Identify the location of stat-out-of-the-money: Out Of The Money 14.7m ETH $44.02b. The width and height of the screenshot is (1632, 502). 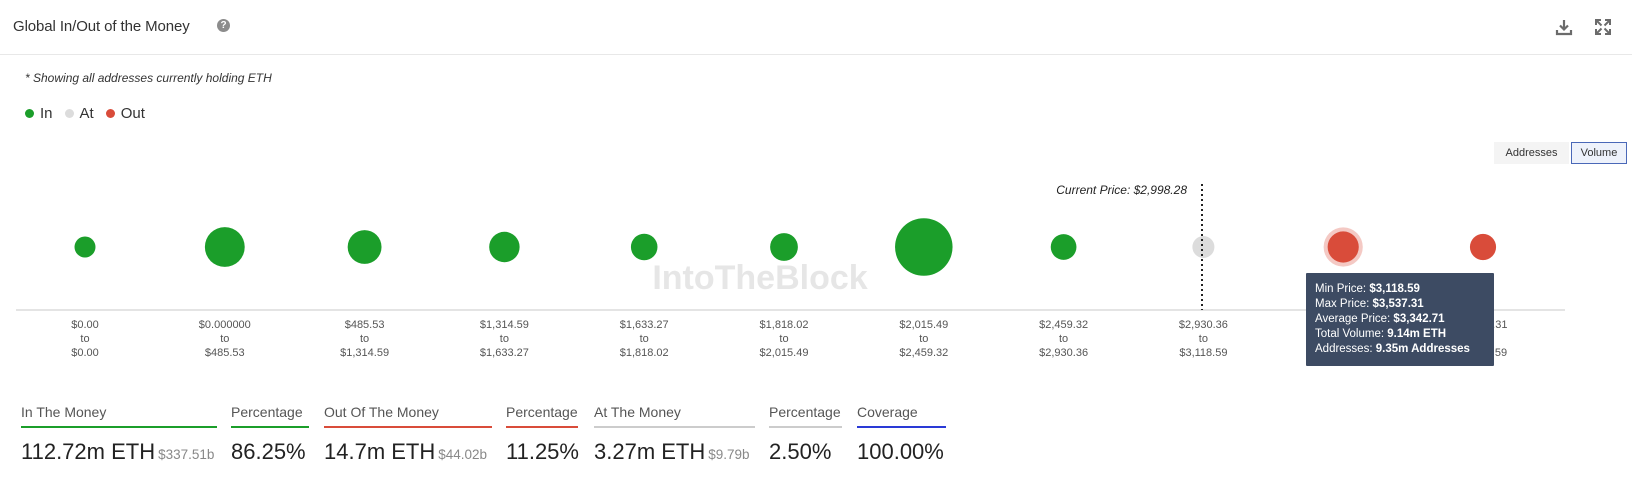
(408, 434).